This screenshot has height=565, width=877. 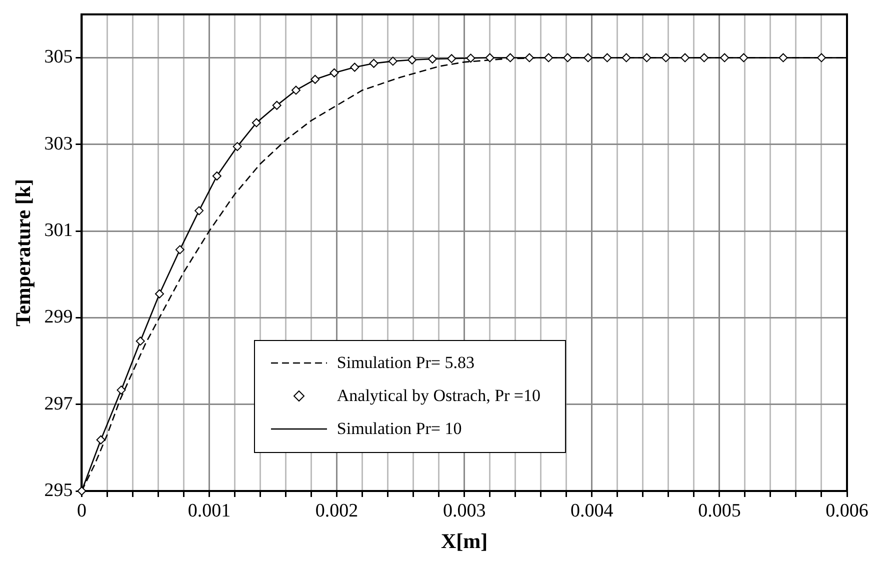 What do you see at coordinates (58, 317) in the screenshot?
I see `y-tick-label: 299` at bounding box center [58, 317].